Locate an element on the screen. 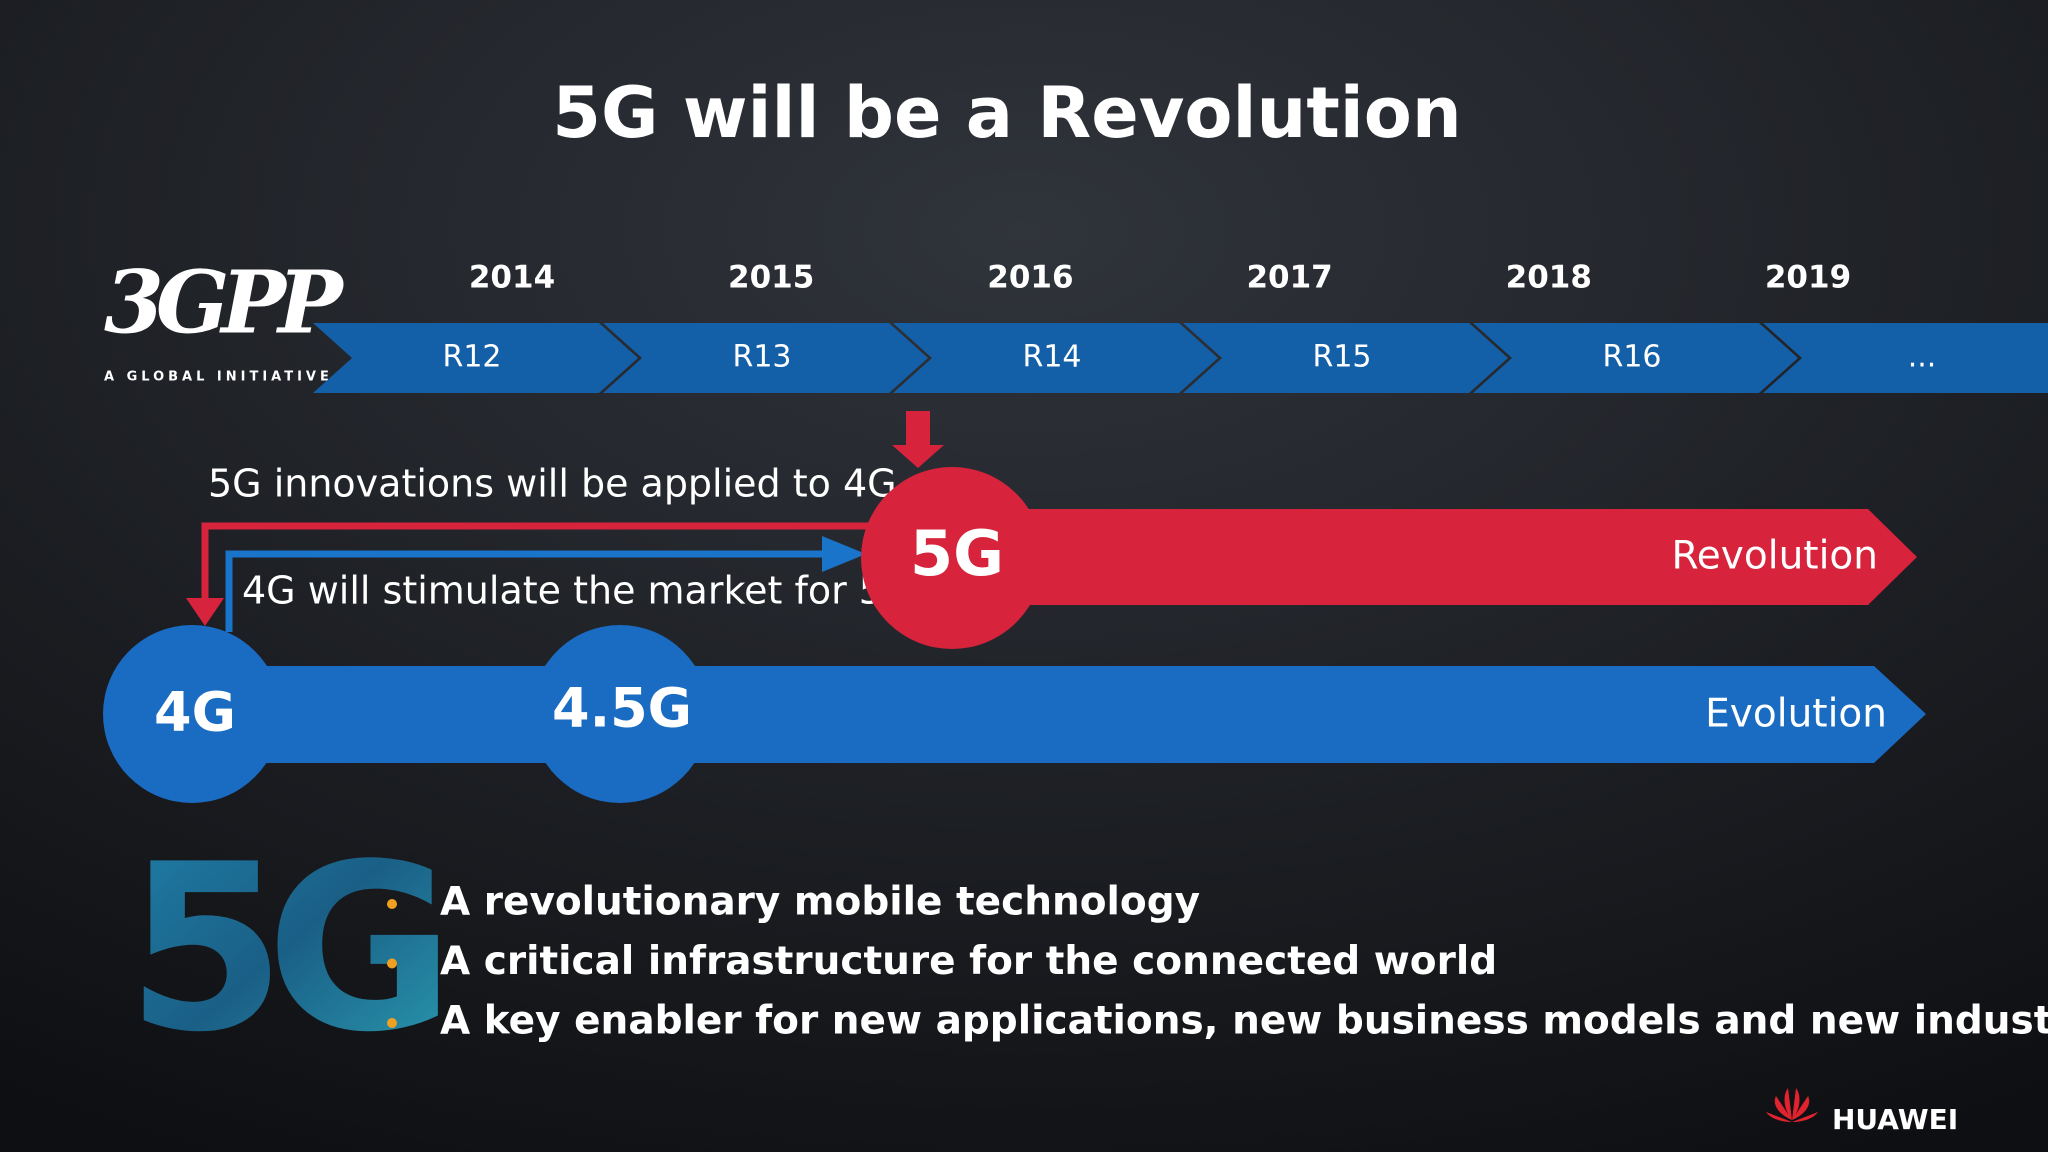  year-label: 2019 is located at coordinates (1808, 278).